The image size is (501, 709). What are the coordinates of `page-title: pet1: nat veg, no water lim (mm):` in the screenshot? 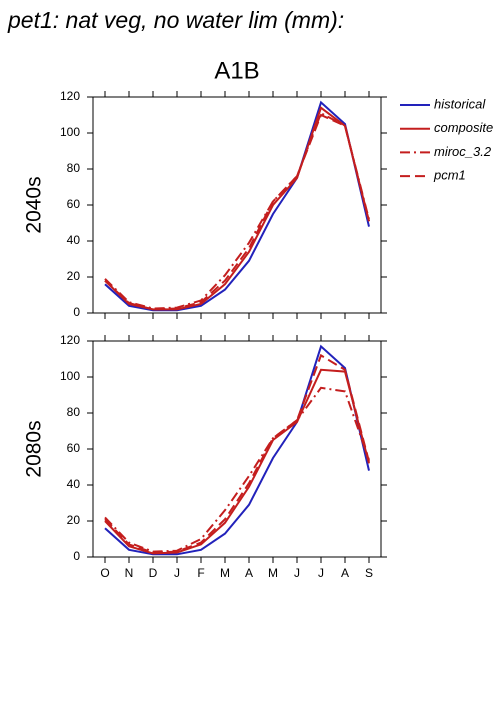 It's located at (175, 20).